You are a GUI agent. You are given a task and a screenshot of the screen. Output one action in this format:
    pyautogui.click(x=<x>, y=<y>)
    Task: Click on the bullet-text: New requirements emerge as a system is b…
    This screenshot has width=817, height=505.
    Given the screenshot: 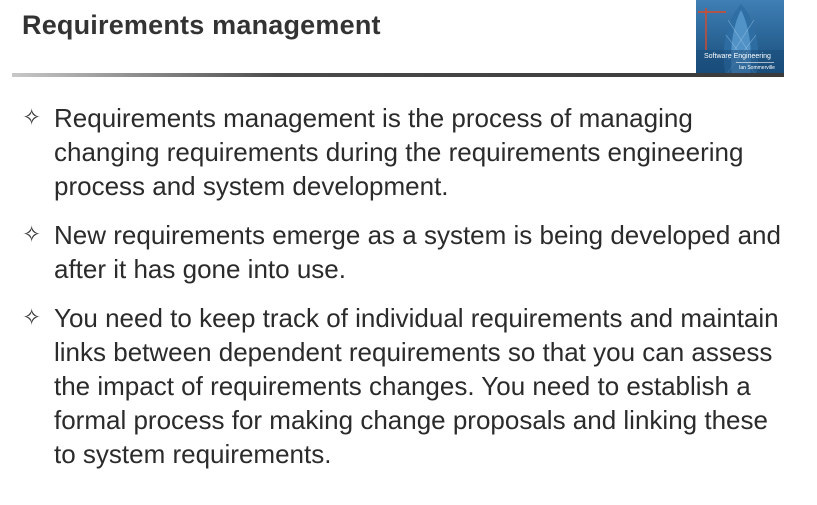 What is the action you would take?
    pyautogui.click(x=417, y=252)
    